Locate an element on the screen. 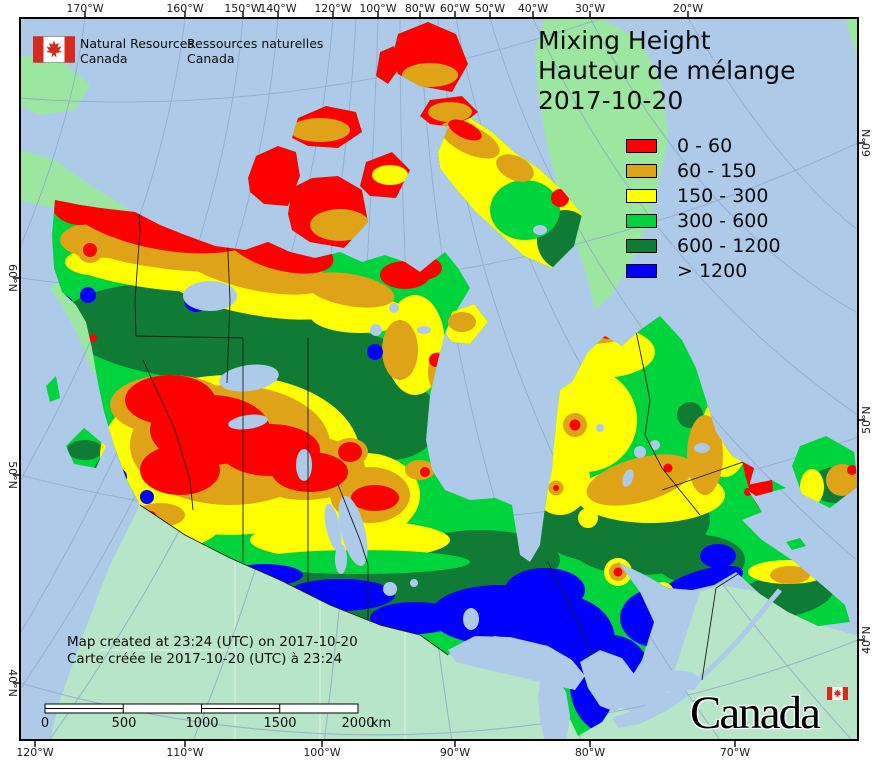  creation-note-english: Map created at 23:24 (UTC) on 2017-10-20 is located at coordinates (212, 642).